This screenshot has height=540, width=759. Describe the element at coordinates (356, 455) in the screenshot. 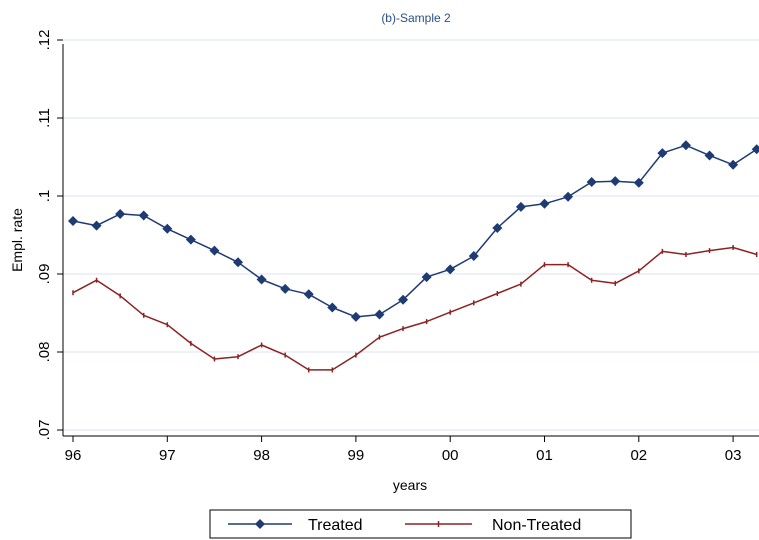

I see `x-tick-label: 99` at that location.